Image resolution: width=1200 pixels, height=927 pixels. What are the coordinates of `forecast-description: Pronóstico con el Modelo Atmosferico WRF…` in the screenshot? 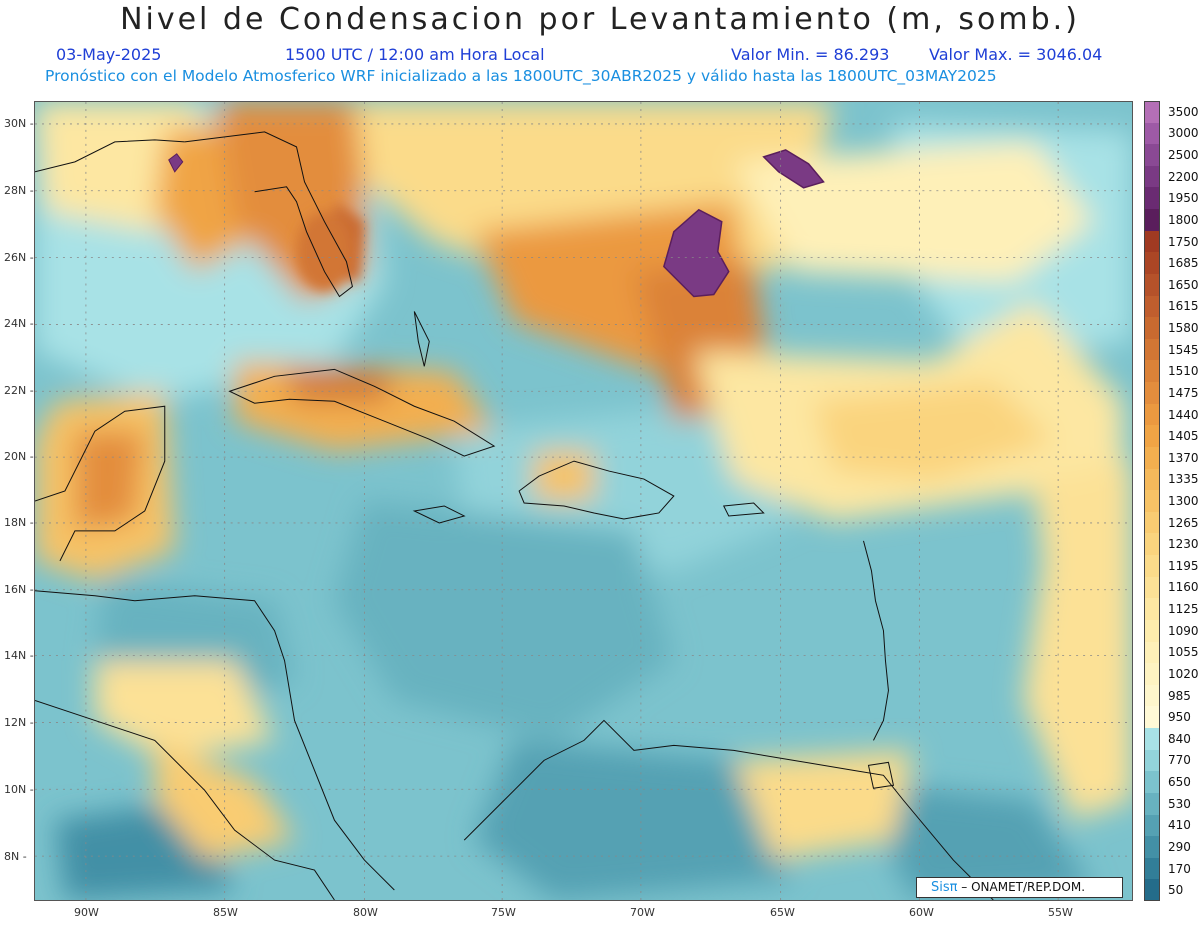 It's located at (521, 76).